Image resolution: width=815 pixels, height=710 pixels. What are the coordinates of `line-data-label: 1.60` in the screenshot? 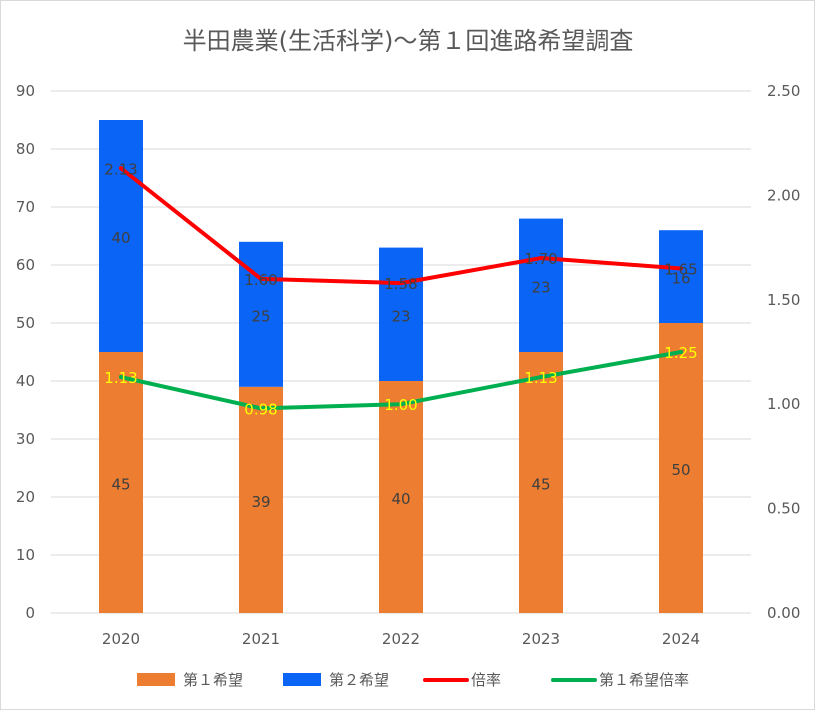 It's located at (260, 280).